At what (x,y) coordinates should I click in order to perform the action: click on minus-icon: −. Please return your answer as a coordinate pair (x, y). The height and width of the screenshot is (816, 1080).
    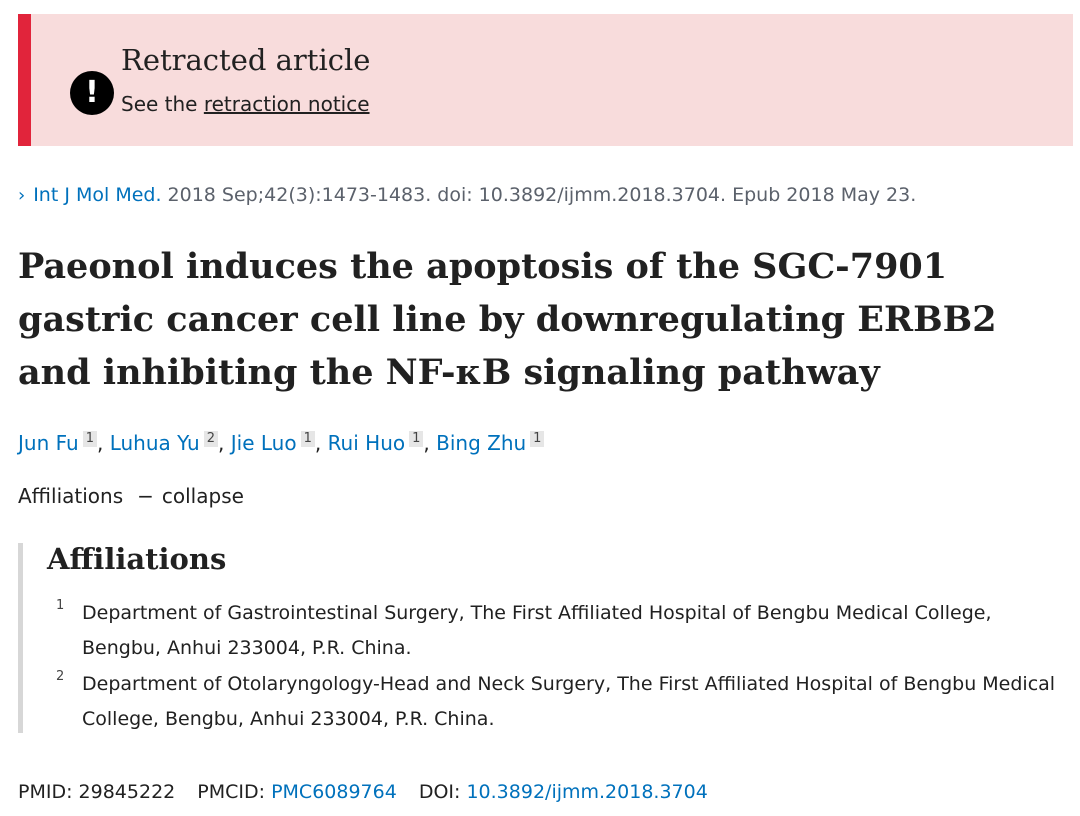
    Looking at the image, I should click on (145, 496).